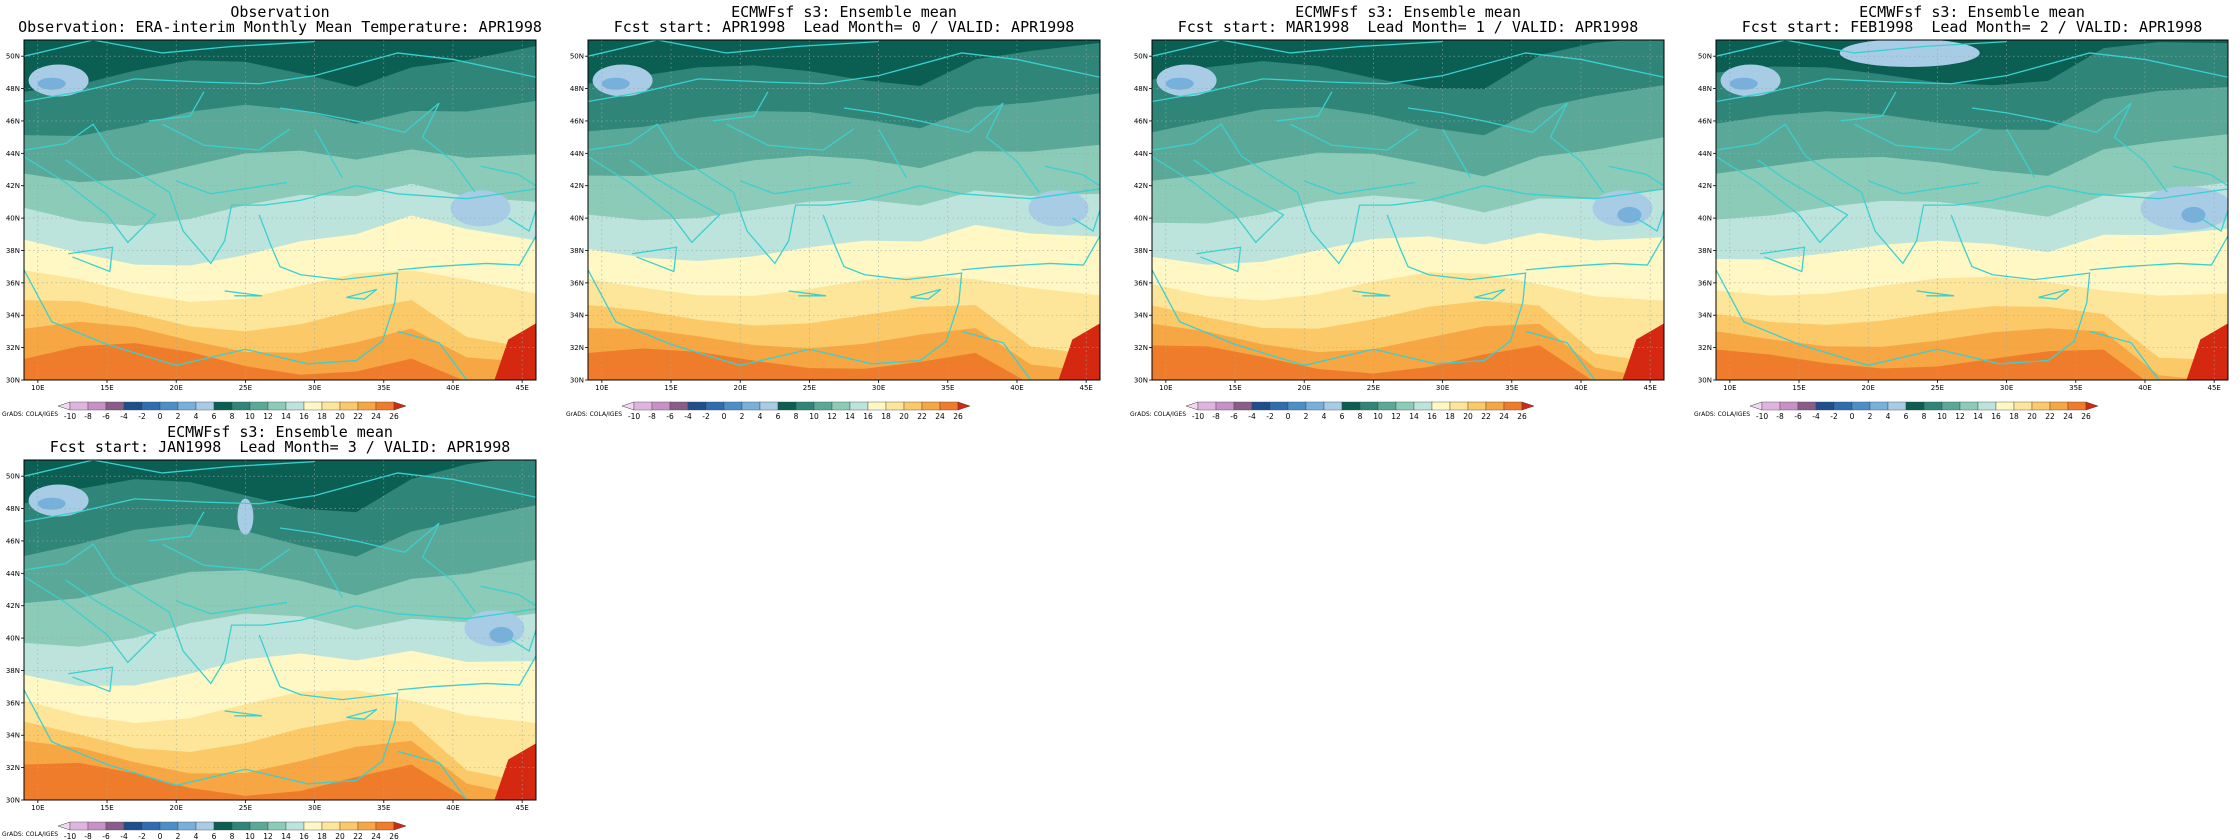 Image resolution: width=2240 pixels, height=840 pixels. I want to click on colorbar-label: 14, so click(286, 416).